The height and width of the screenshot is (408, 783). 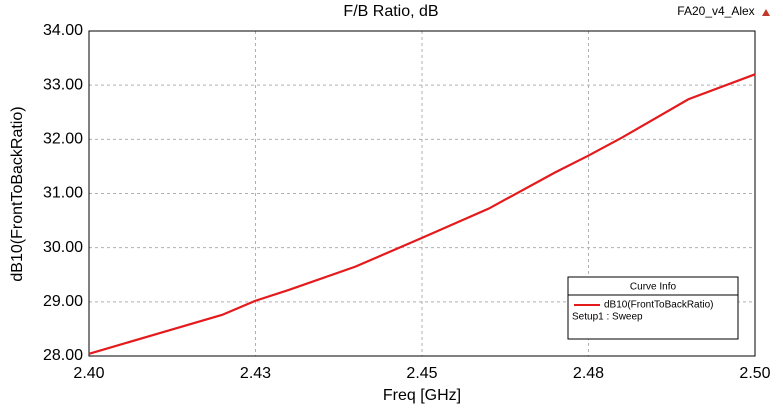 I want to click on x-tick-label: 2.50, so click(x=754, y=373).